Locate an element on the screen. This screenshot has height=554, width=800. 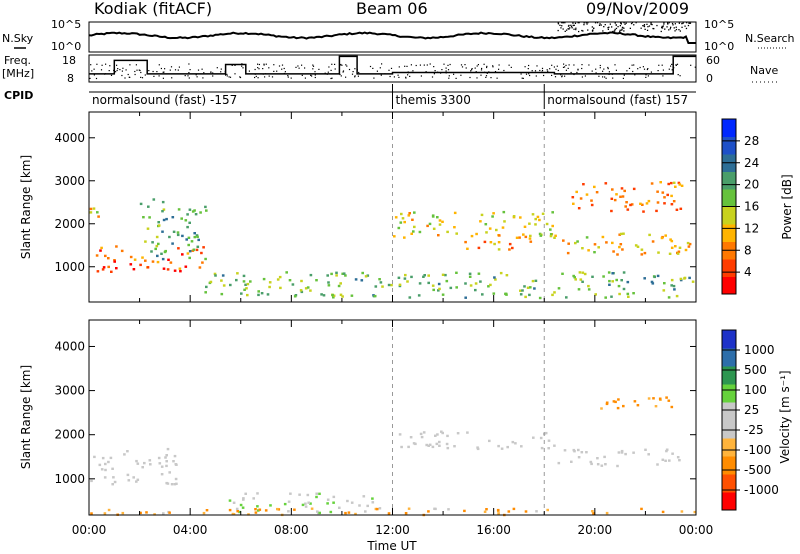
date-title: 09/Nov/2009 is located at coordinates (637, 9).